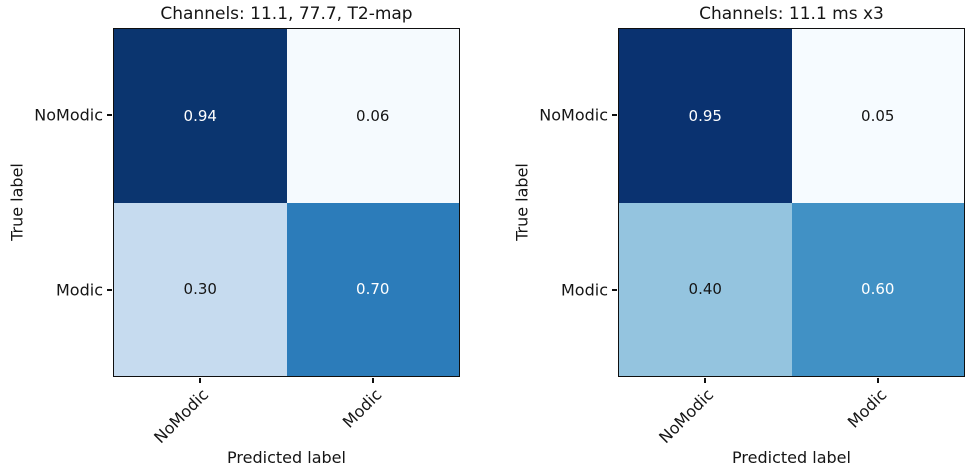  I want to click on cell-true-nomodic-pred-modic: 0.05, so click(877, 116).